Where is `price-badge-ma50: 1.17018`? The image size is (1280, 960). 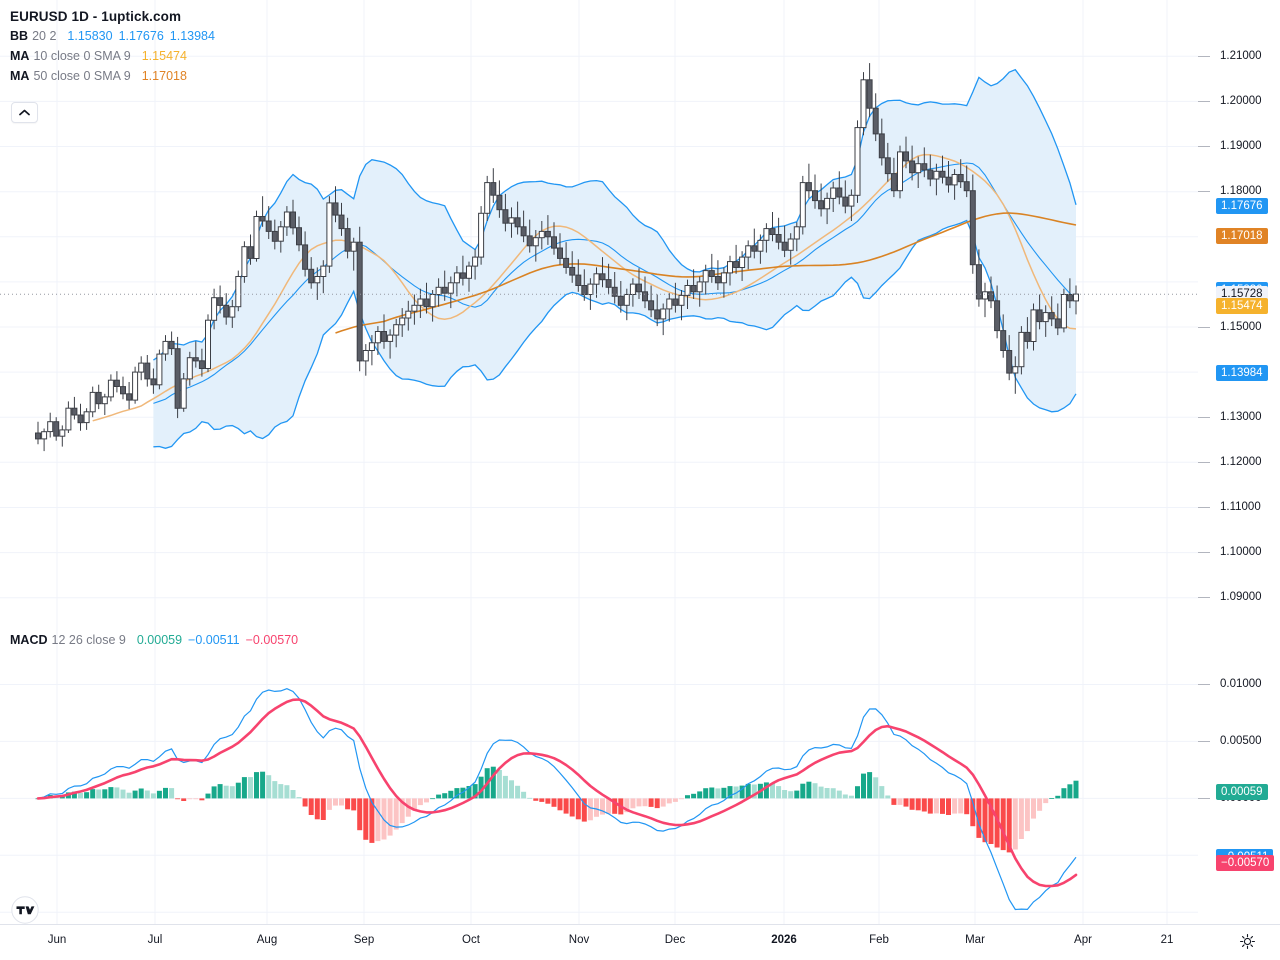 price-badge-ma50: 1.17018 is located at coordinates (1242, 235).